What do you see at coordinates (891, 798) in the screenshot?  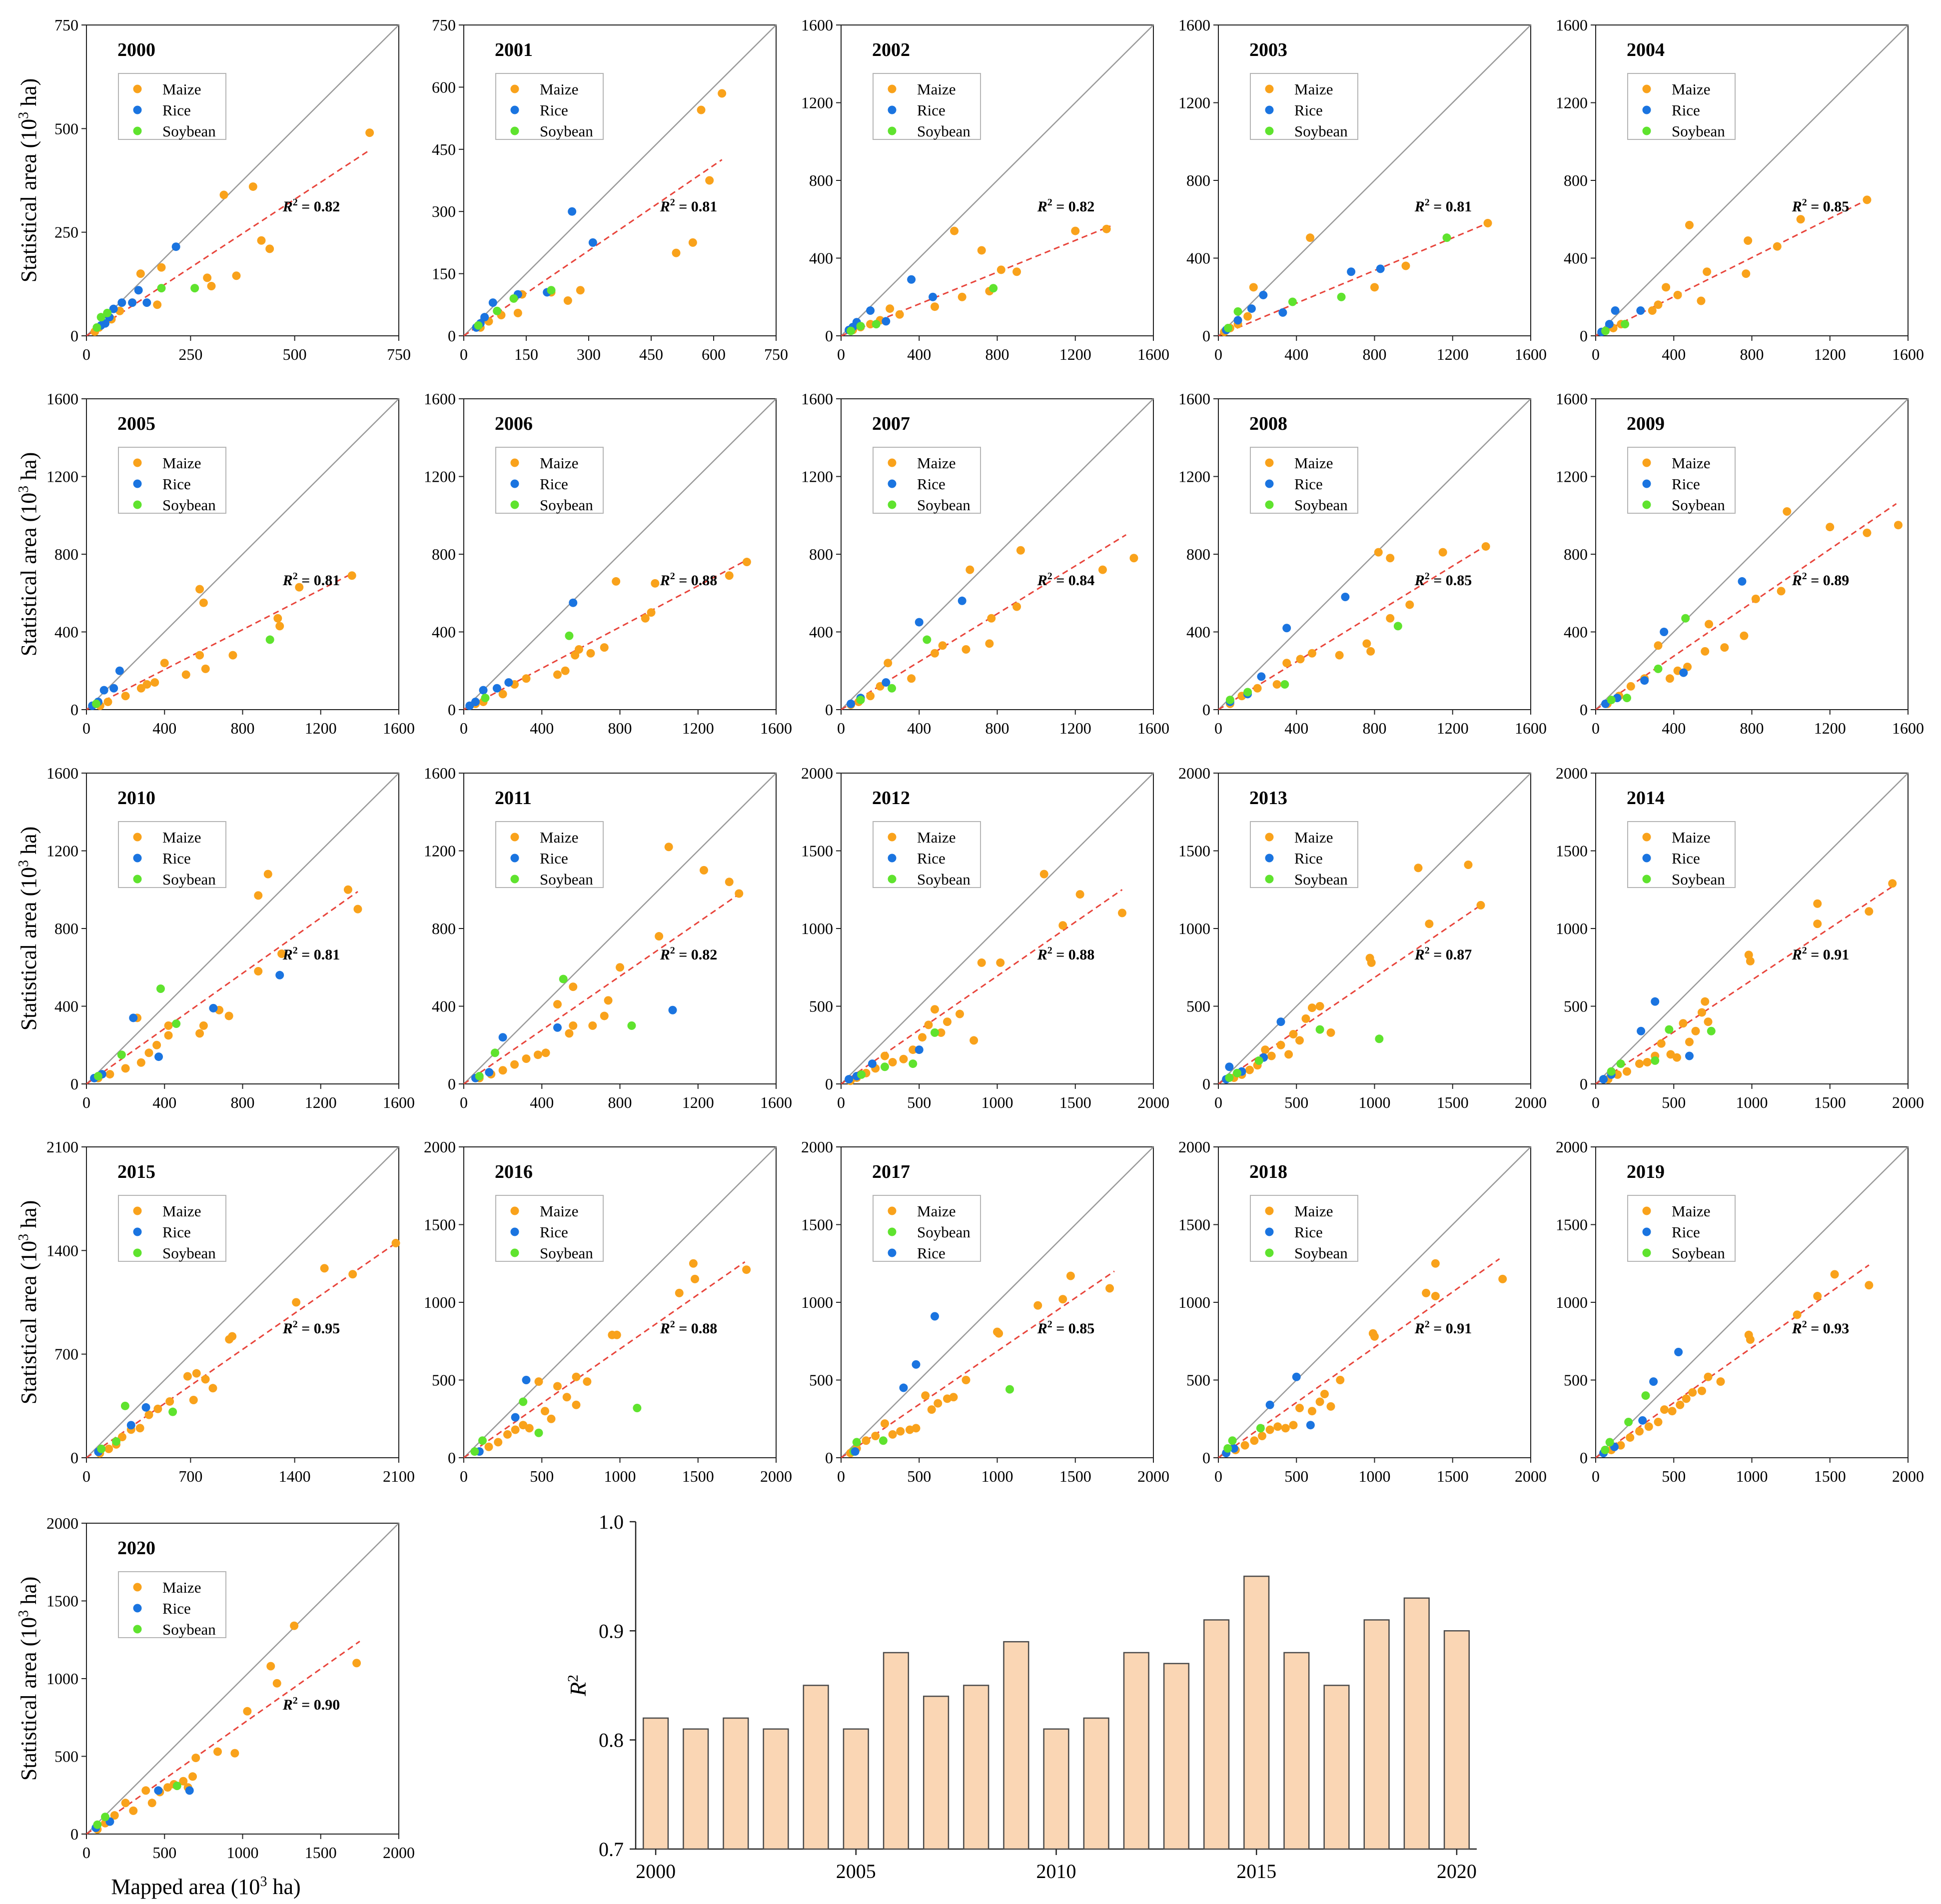 I see `panel-title: 2012` at bounding box center [891, 798].